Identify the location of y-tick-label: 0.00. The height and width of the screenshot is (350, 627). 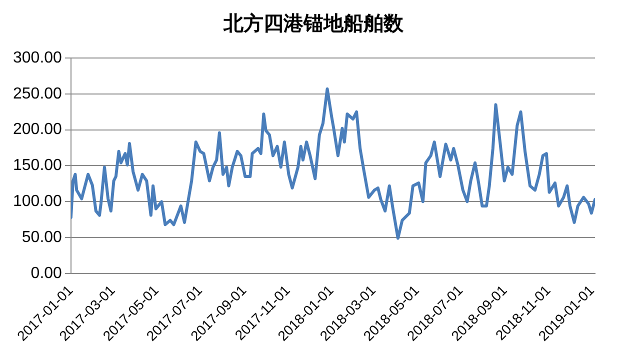
(46, 273).